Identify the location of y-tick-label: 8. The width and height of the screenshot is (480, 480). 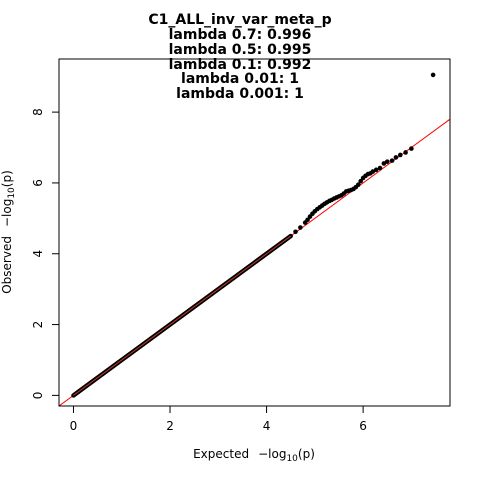
(38, 112).